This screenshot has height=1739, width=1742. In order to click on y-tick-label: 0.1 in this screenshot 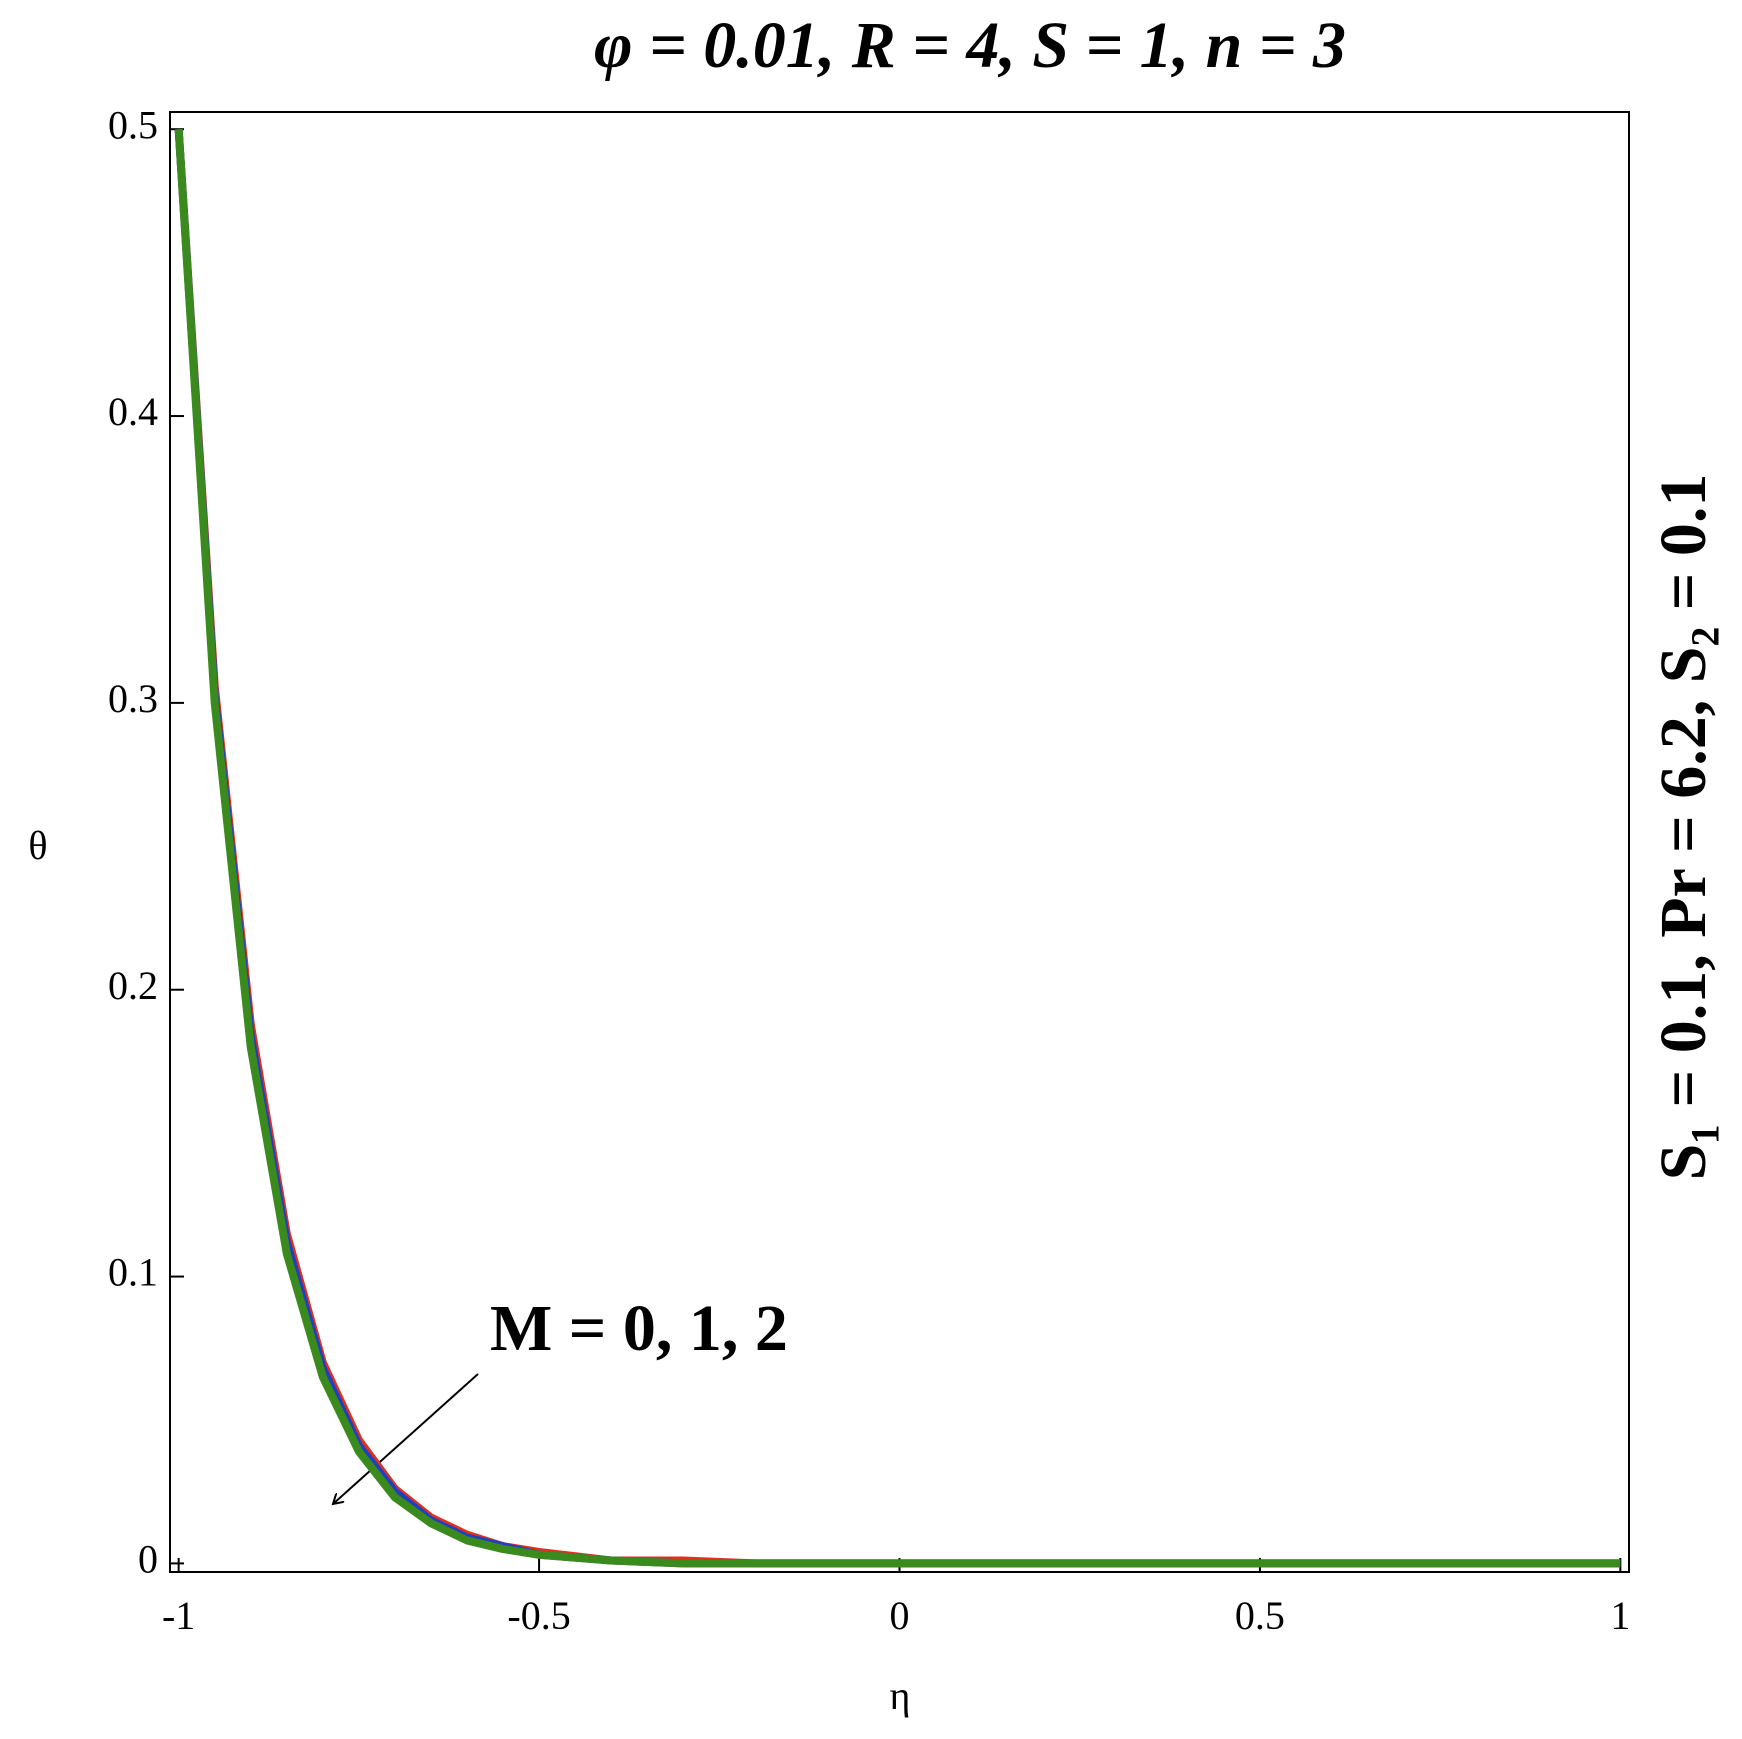, I will do `click(133, 1272)`.